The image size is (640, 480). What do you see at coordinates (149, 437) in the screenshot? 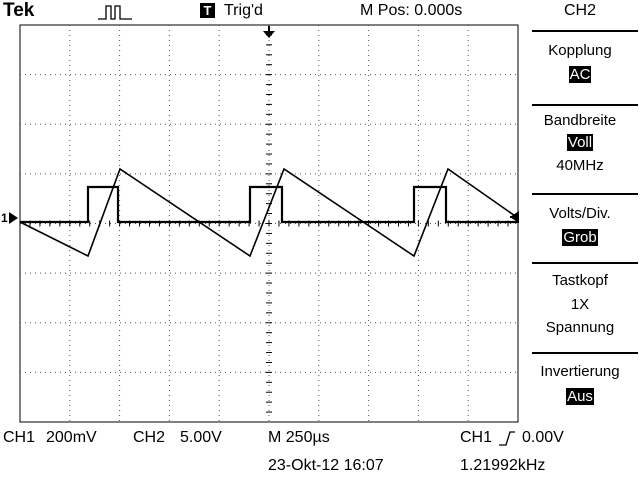
I see `ch2-label: CH2` at bounding box center [149, 437].